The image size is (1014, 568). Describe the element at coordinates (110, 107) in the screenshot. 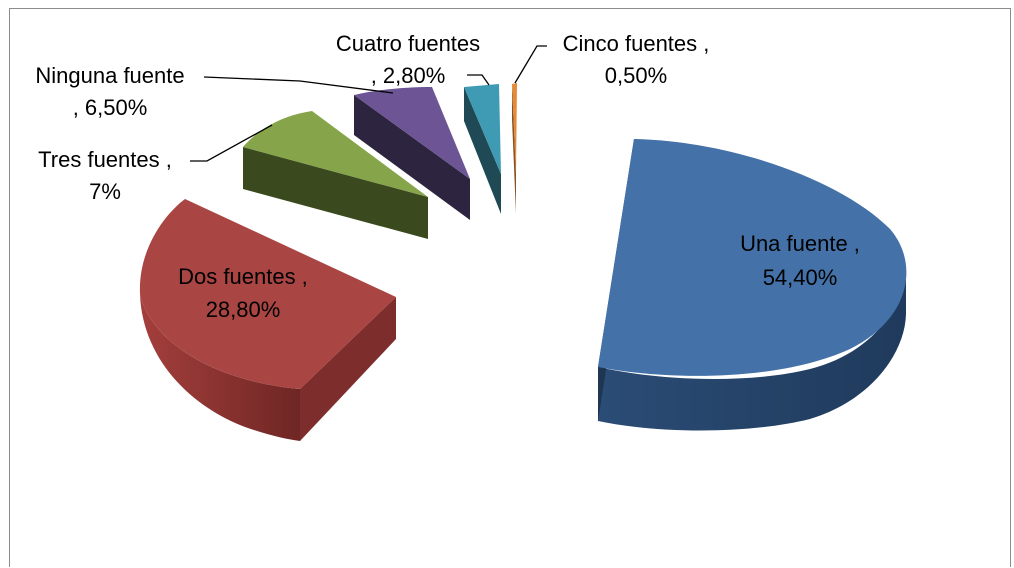

I see `data-label-ninguna-fuente-line2: , 6,50%` at that location.